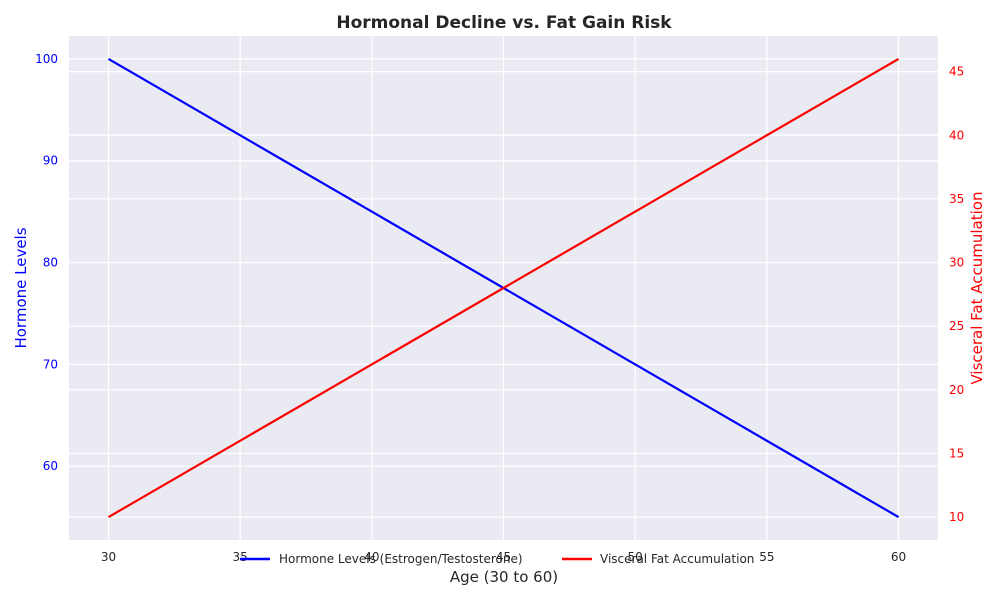 The image size is (1000, 600). Describe the element at coordinates (46, 59) in the screenshot. I see `left-y-tick-label: 100` at that location.